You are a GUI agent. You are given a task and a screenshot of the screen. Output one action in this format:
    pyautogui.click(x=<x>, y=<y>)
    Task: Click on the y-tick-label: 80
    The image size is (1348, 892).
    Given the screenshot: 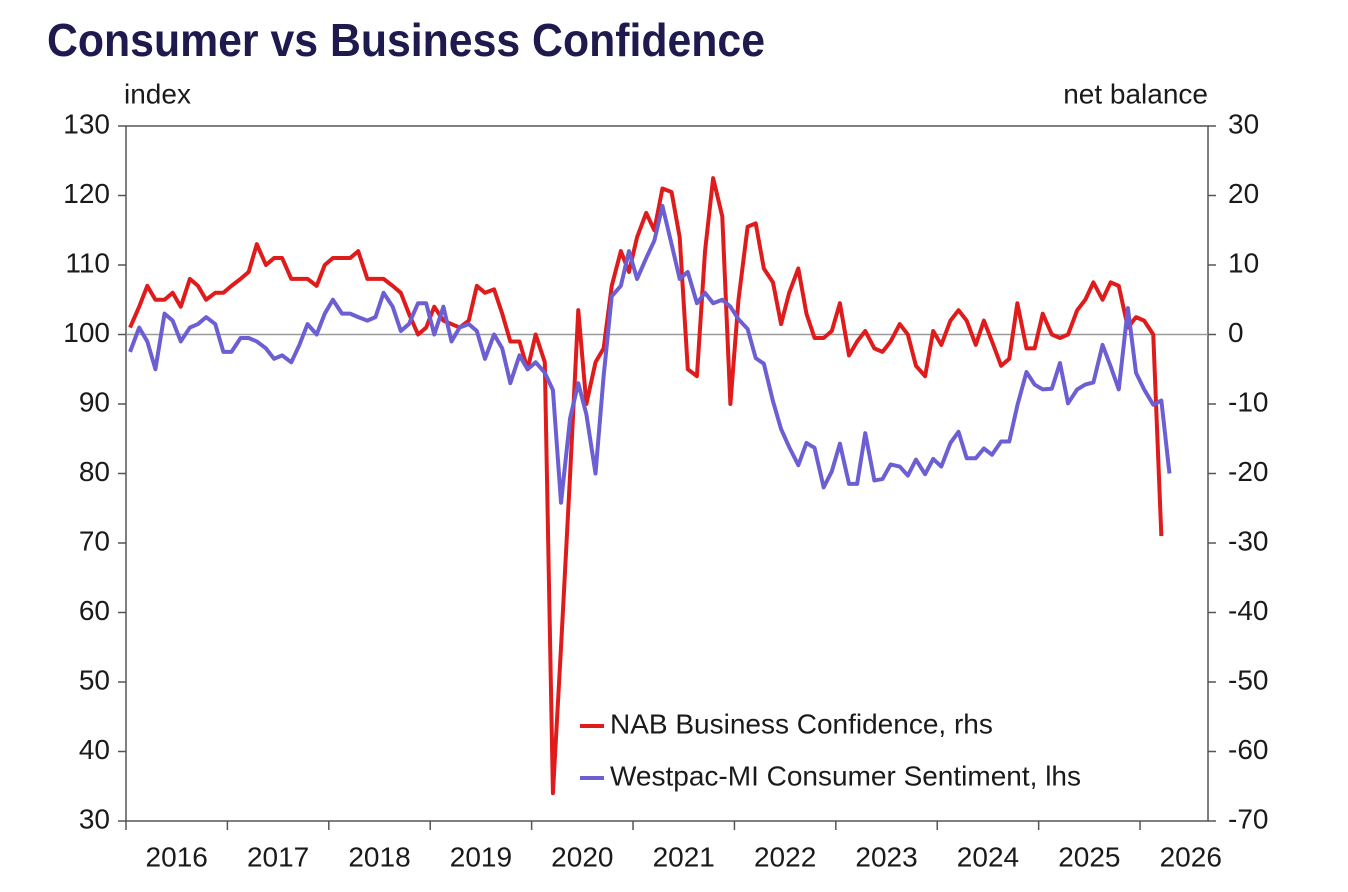 What is the action you would take?
    pyautogui.click(x=94, y=471)
    